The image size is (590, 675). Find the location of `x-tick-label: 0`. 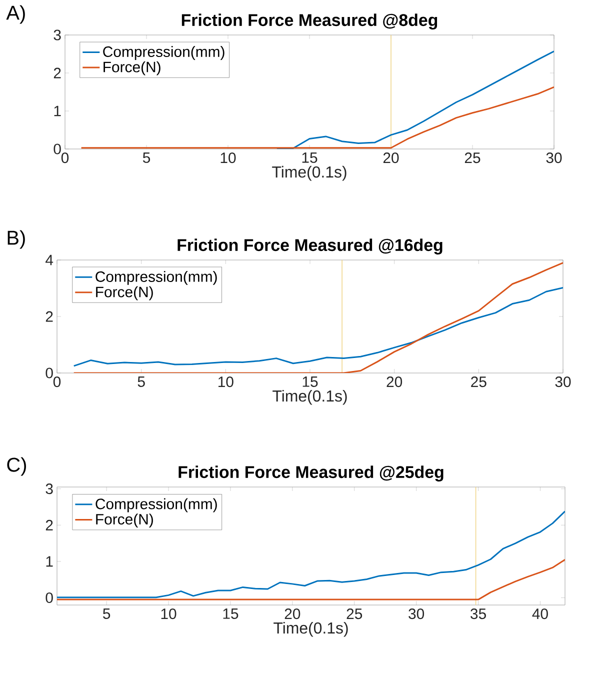

x-tick-label: 0 is located at coordinates (65, 158).